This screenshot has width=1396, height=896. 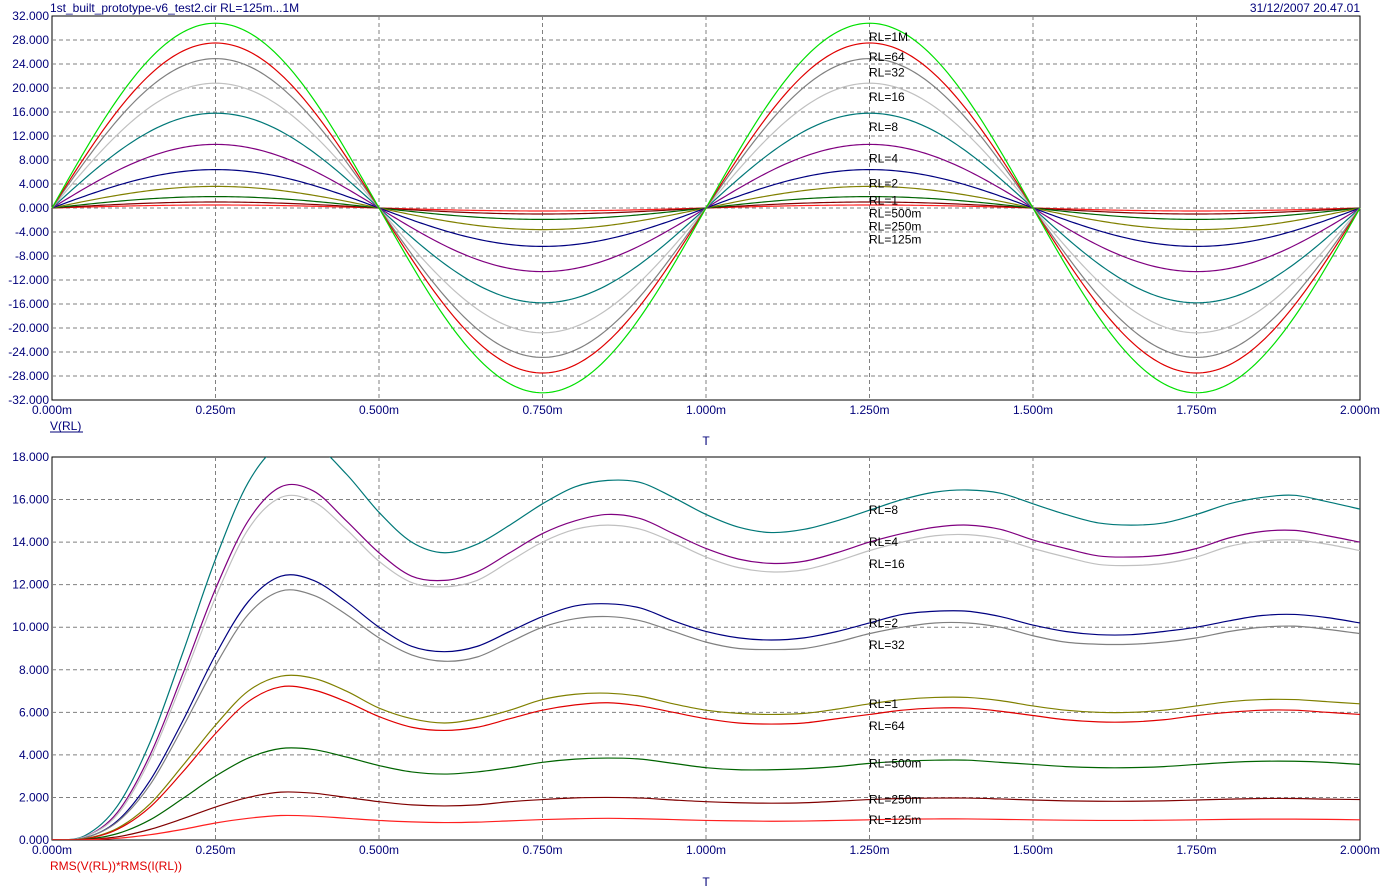 I want to click on y-tick-label: 14.000, so click(x=30, y=542).